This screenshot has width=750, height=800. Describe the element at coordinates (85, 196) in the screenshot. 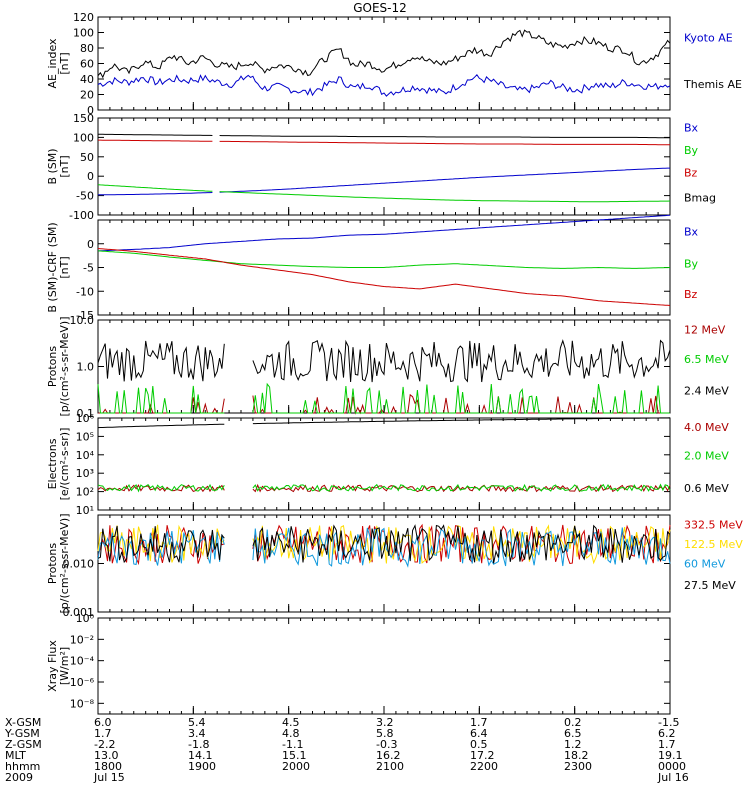

I see `y-tick-label: -50` at that location.